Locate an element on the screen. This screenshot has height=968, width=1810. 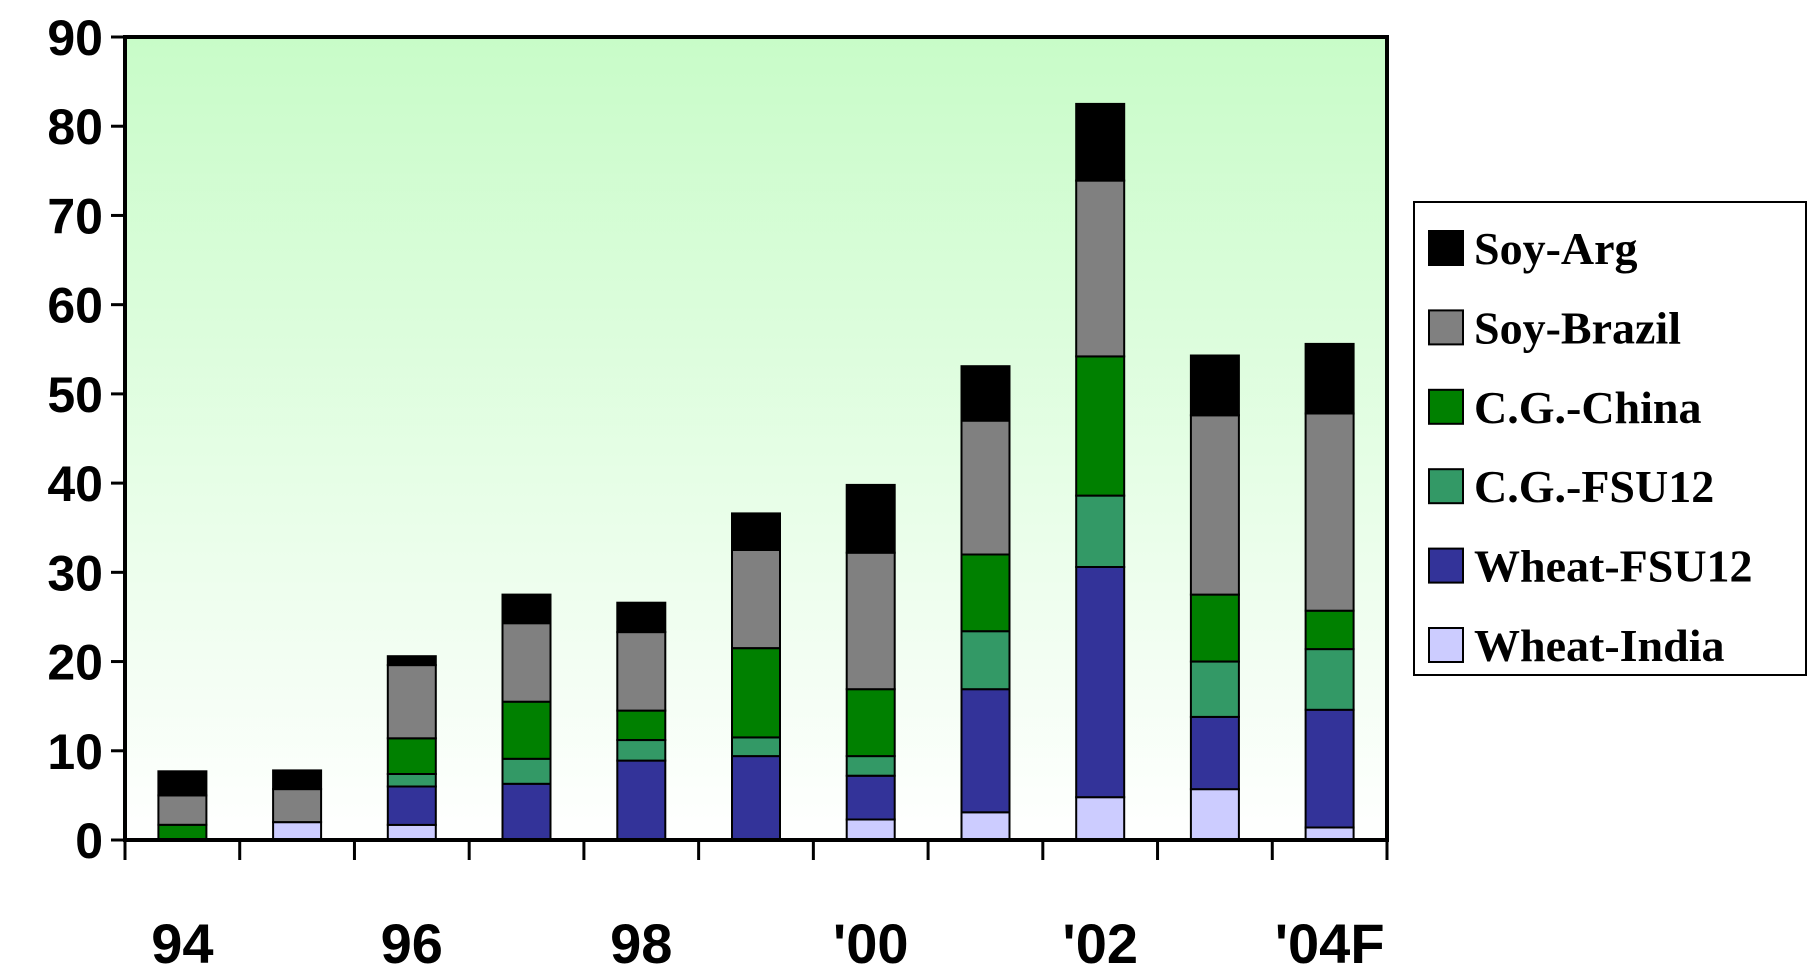
y-tick-label: 70 is located at coordinates (75, 216).